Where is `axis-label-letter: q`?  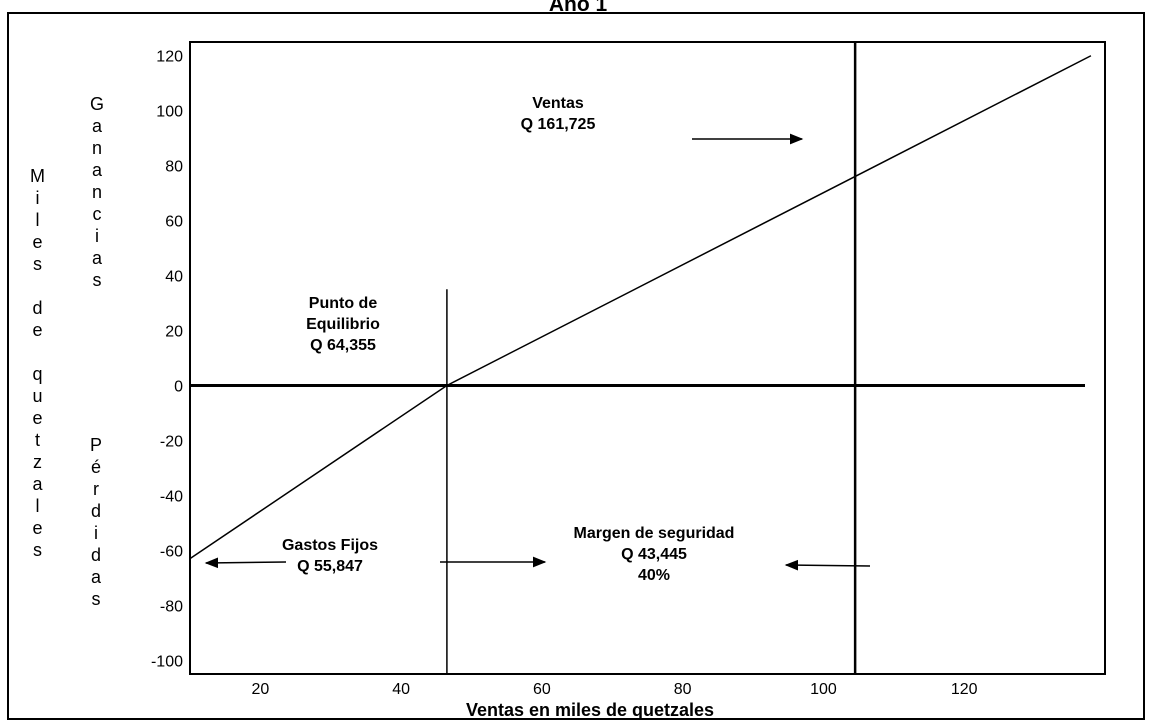 axis-label-letter: q is located at coordinates (37, 374).